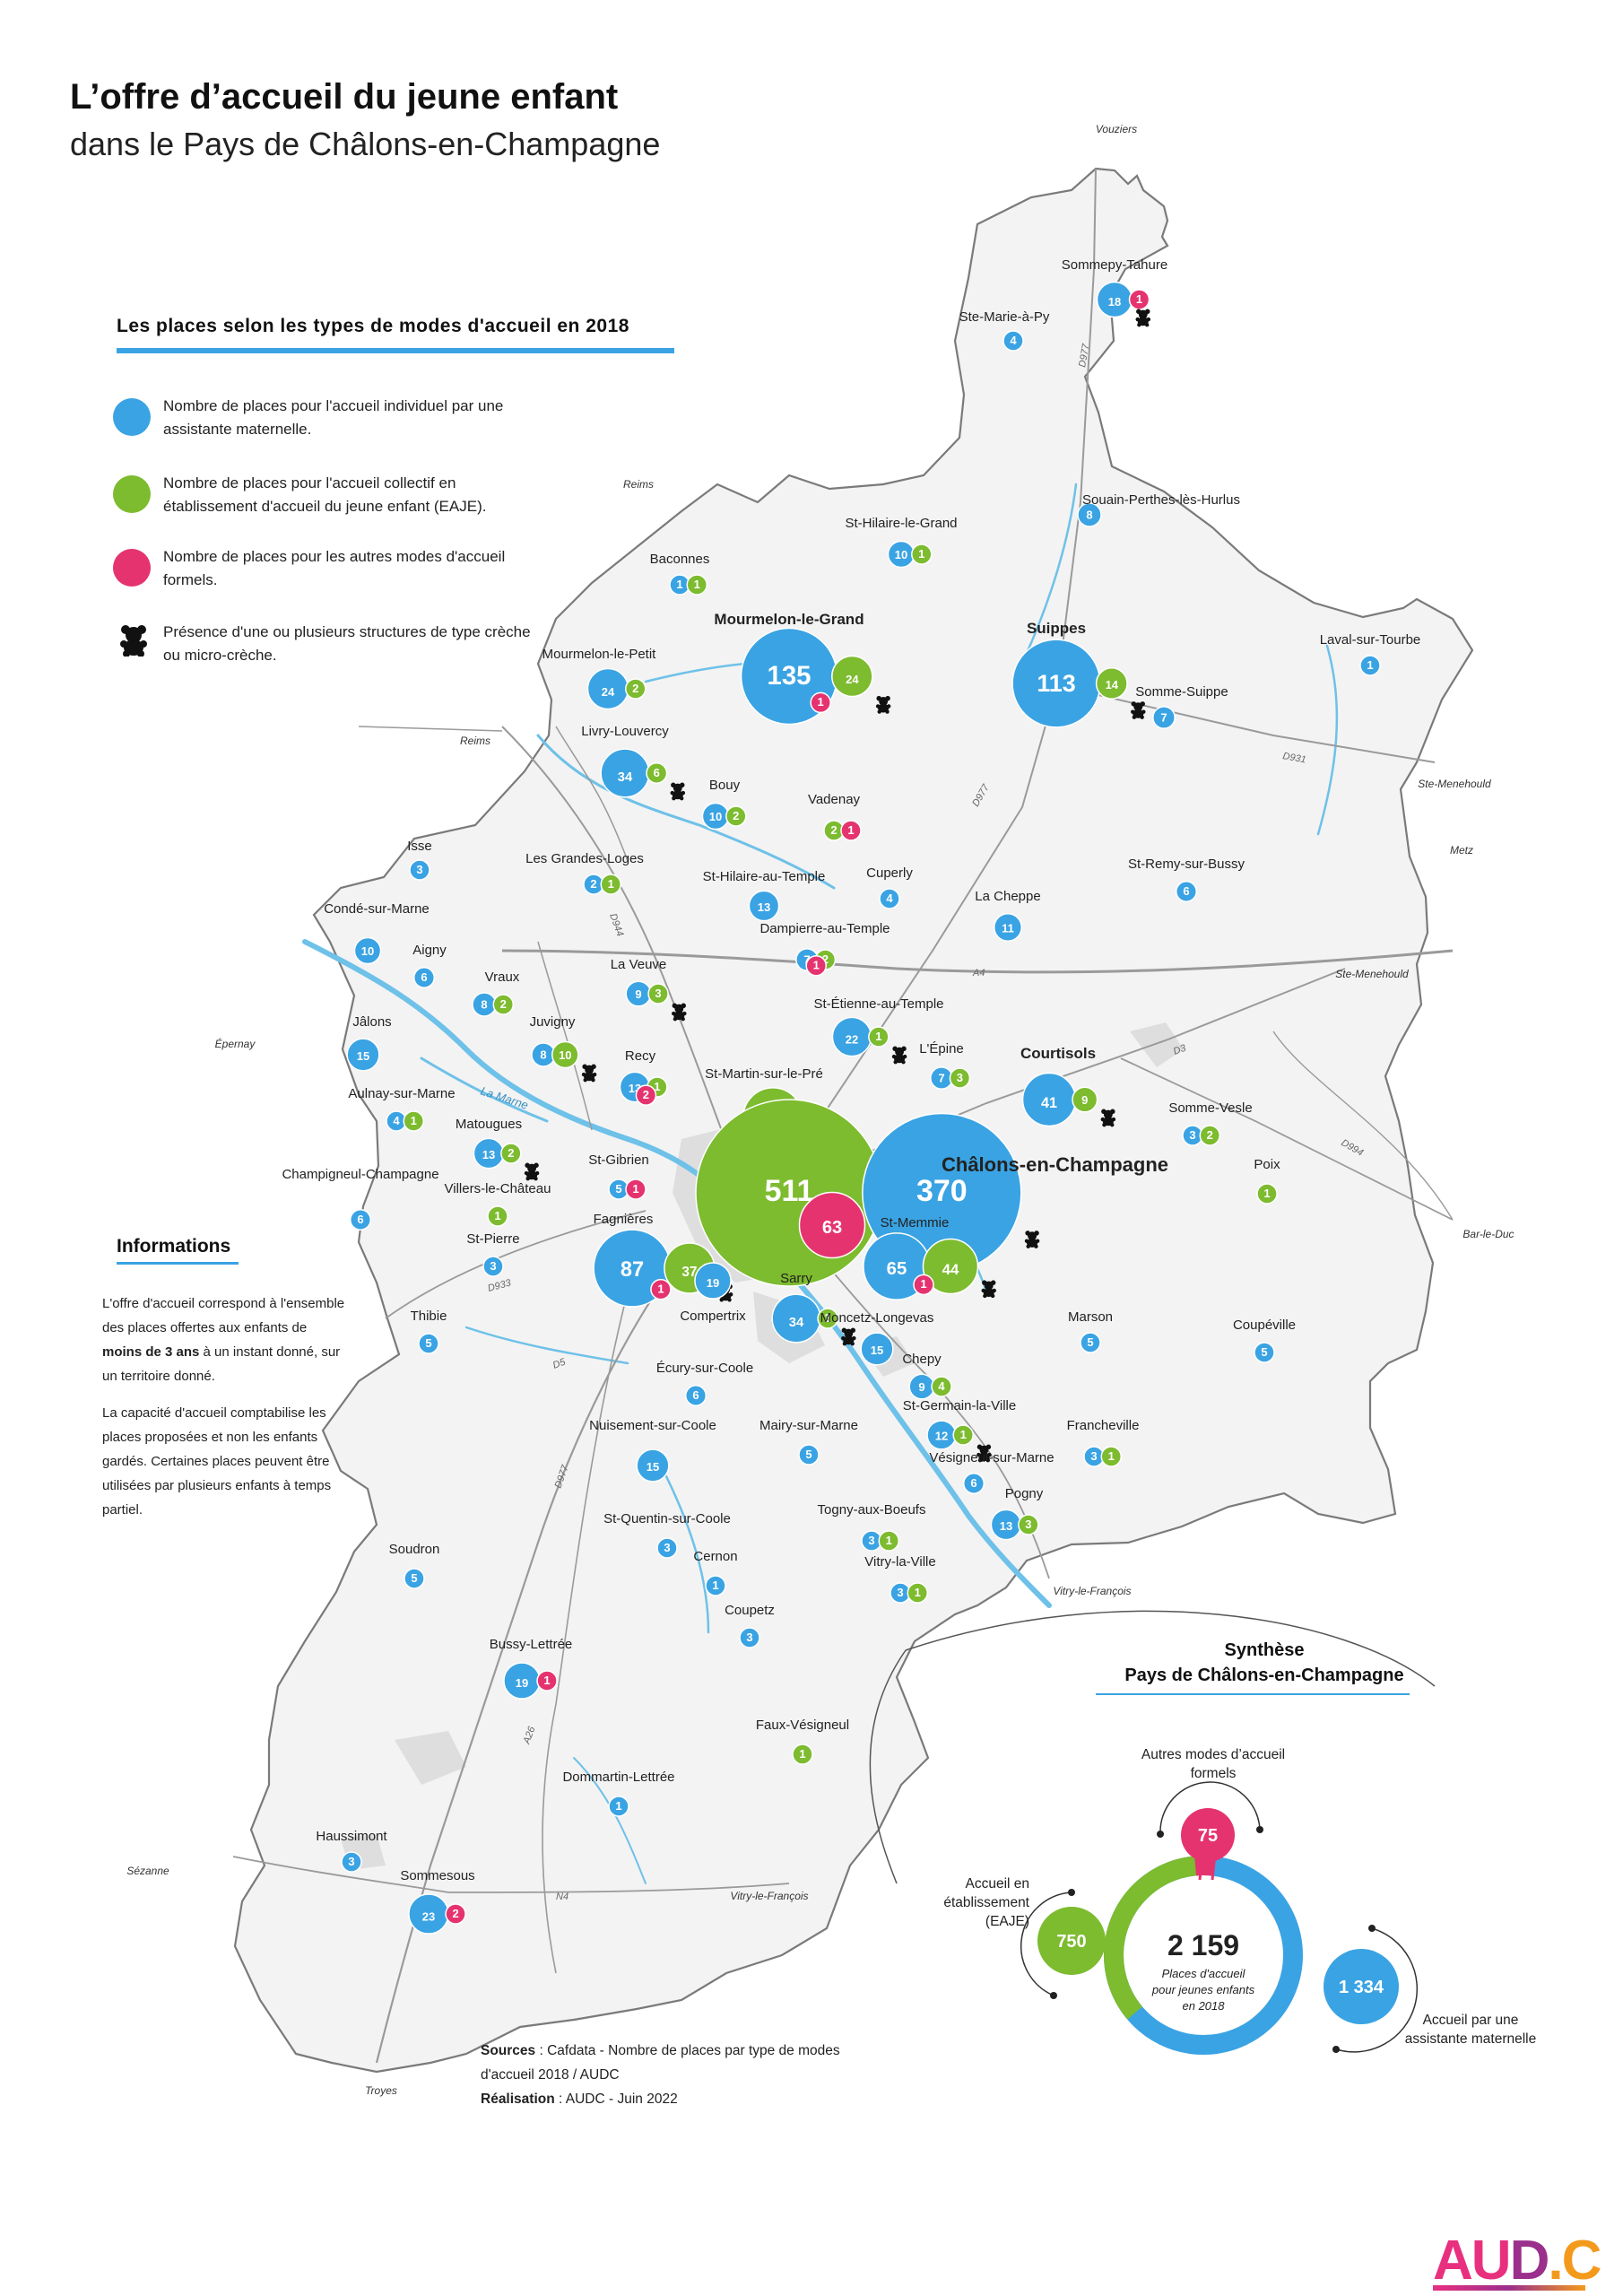 This screenshot has width=1623, height=2296. I want to click on commune-label: Thibie, so click(429, 1316).